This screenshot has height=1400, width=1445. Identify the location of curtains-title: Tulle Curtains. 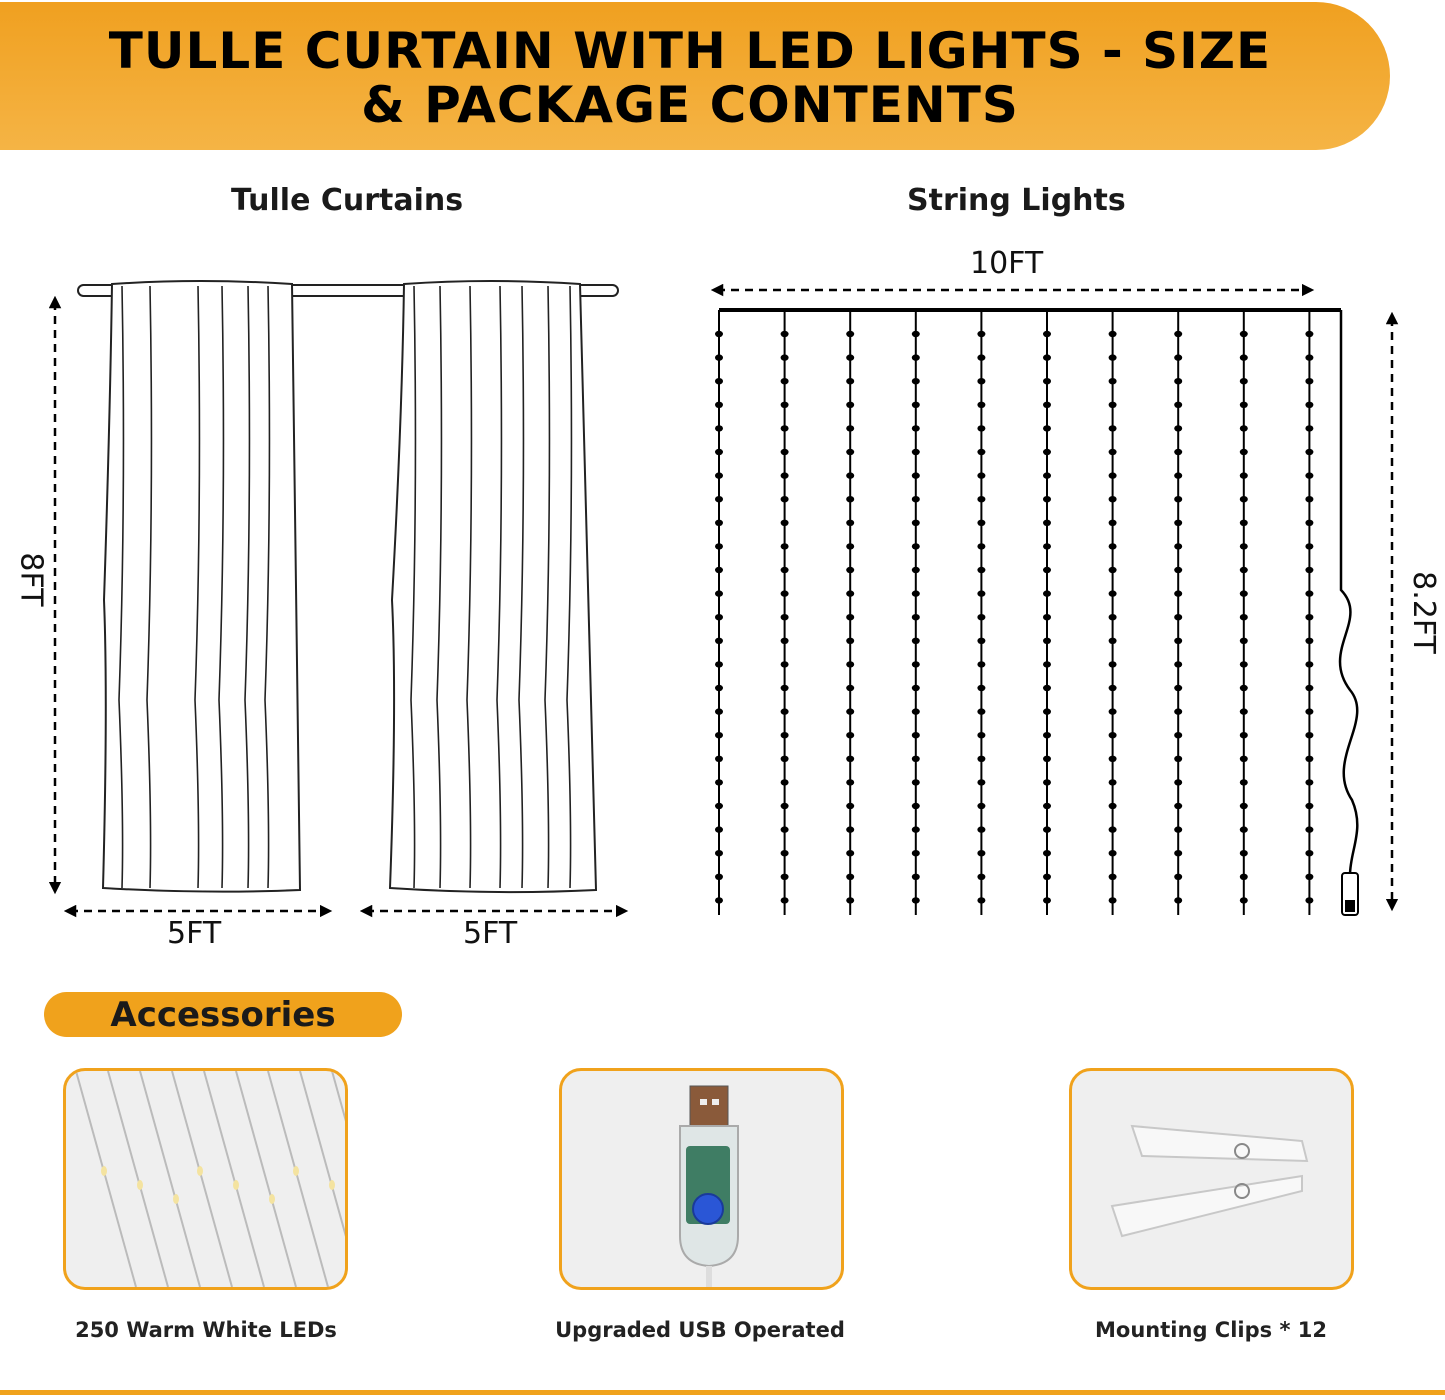
(347, 200).